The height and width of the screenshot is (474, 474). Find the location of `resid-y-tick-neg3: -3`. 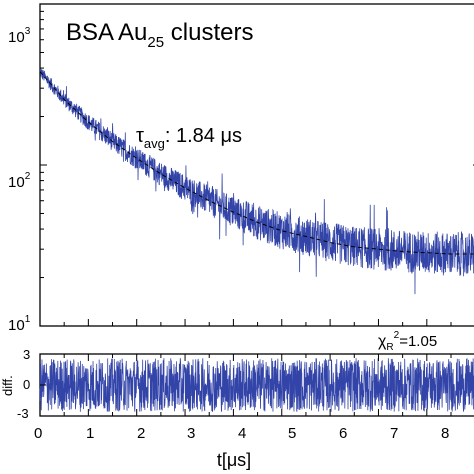

resid-y-tick-neg3: -3 is located at coordinates (23, 413).